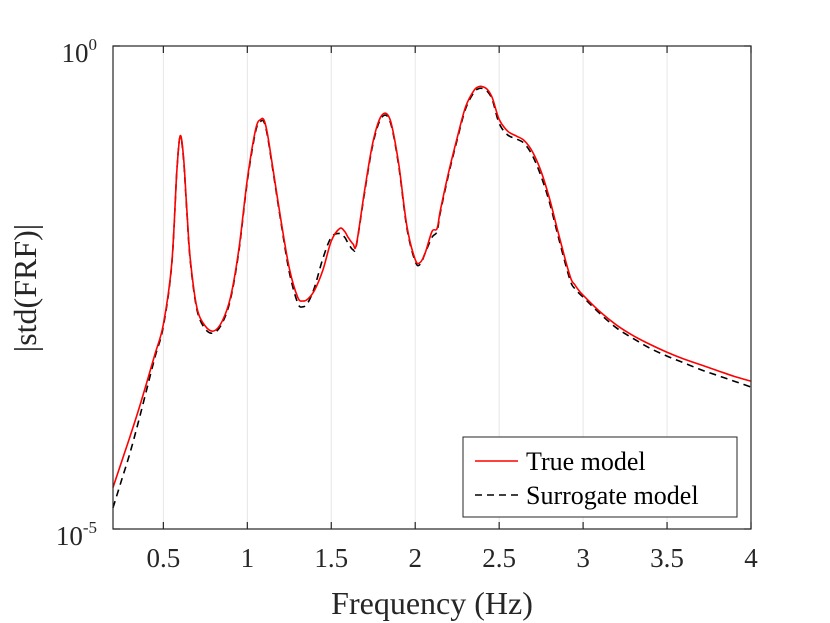  What do you see at coordinates (432, 603) in the screenshot?
I see `x-axis-label: Frequency (Hz)` at bounding box center [432, 603].